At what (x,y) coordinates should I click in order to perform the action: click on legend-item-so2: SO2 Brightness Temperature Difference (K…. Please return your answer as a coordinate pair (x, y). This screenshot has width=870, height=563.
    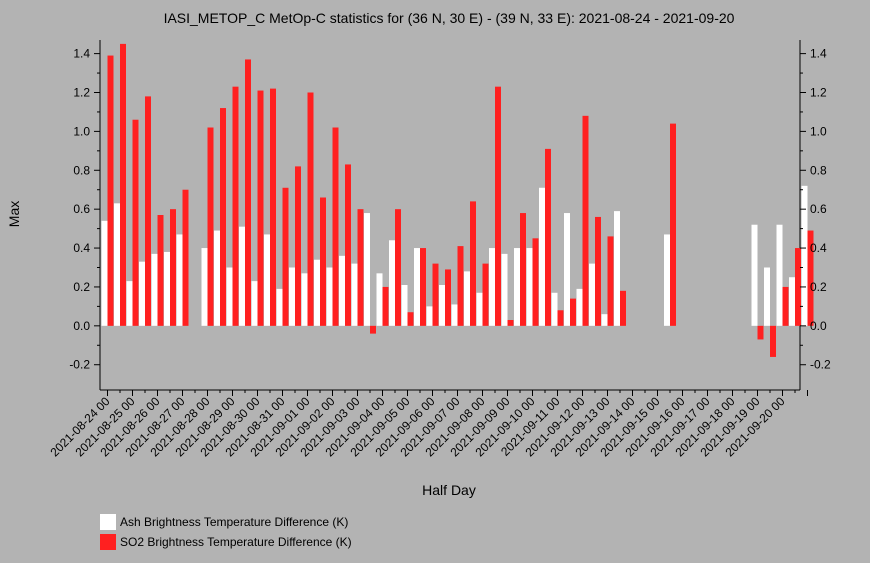
    Looking at the image, I should click on (226, 542).